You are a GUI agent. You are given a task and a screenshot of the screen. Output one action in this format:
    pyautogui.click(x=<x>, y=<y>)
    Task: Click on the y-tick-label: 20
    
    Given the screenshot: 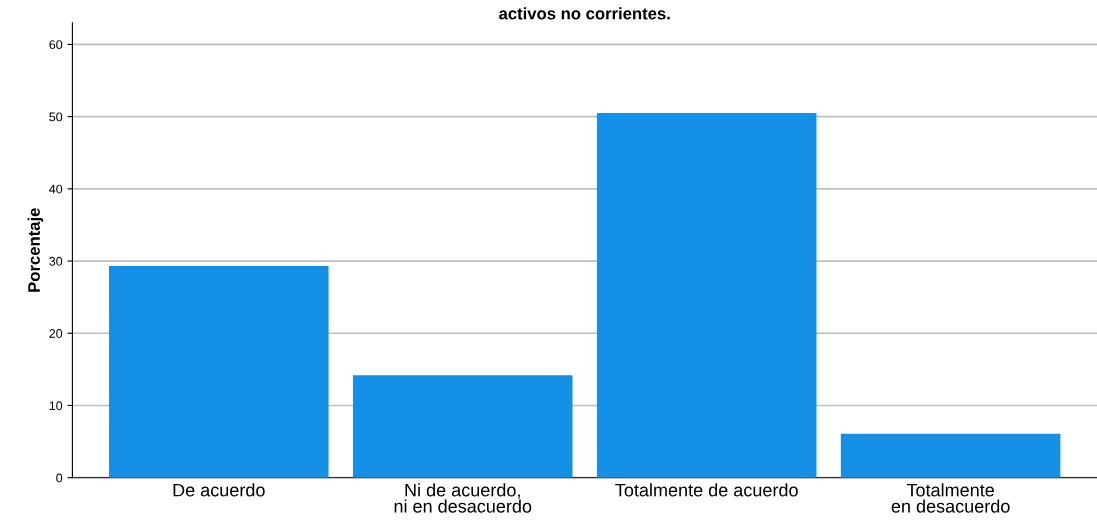 What is the action you would take?
    pyautogui.click(x=56, y=333)
    